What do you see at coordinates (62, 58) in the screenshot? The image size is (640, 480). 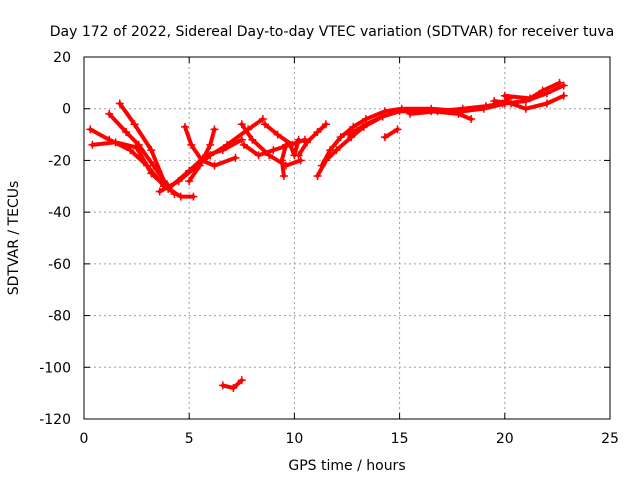 I see `y-tick-label: 20` at bounding box center [62, 58].